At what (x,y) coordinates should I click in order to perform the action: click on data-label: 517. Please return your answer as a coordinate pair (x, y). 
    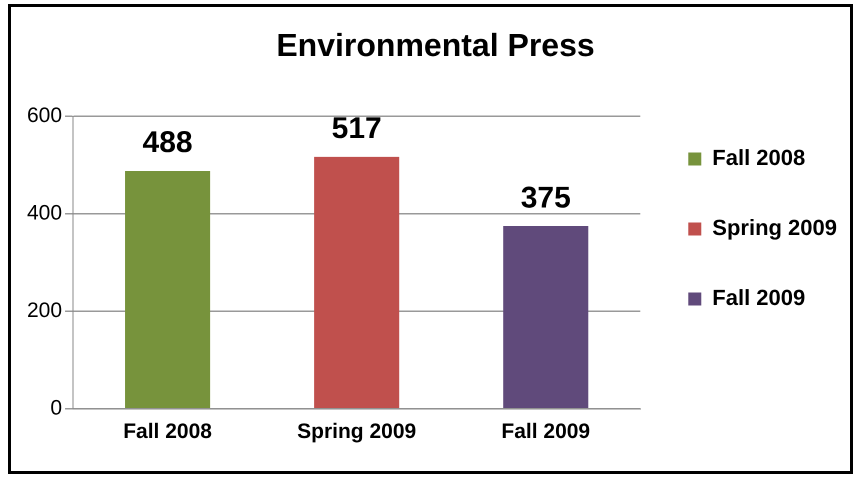
    Looking at the image, I should click on (357, 129).